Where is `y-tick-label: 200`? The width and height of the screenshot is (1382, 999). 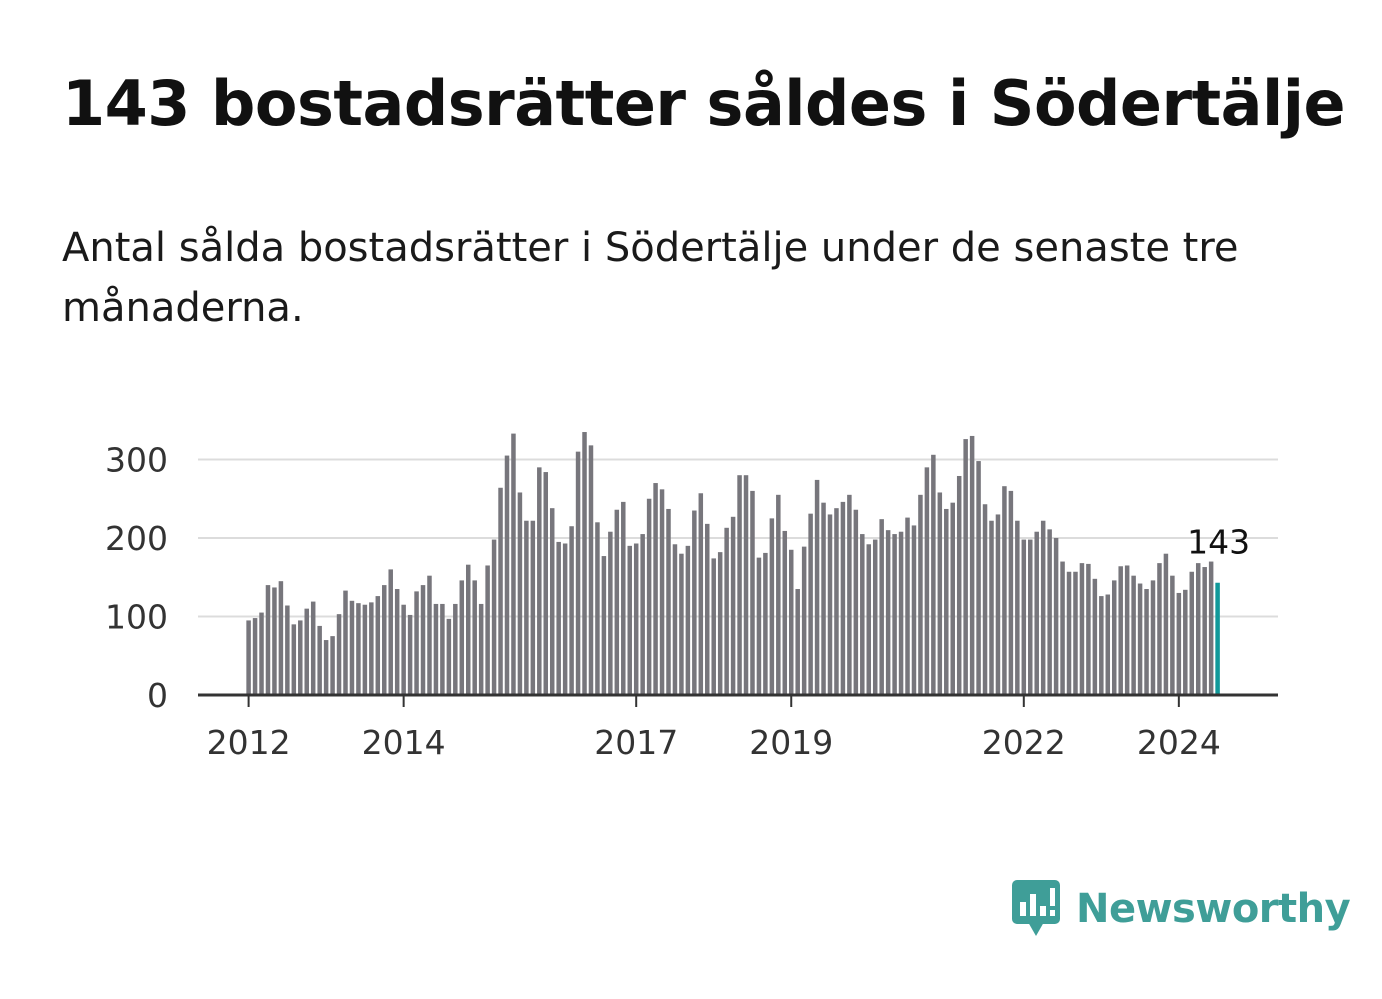 y-tick-label: 200 is located at coordinates (136, 538).